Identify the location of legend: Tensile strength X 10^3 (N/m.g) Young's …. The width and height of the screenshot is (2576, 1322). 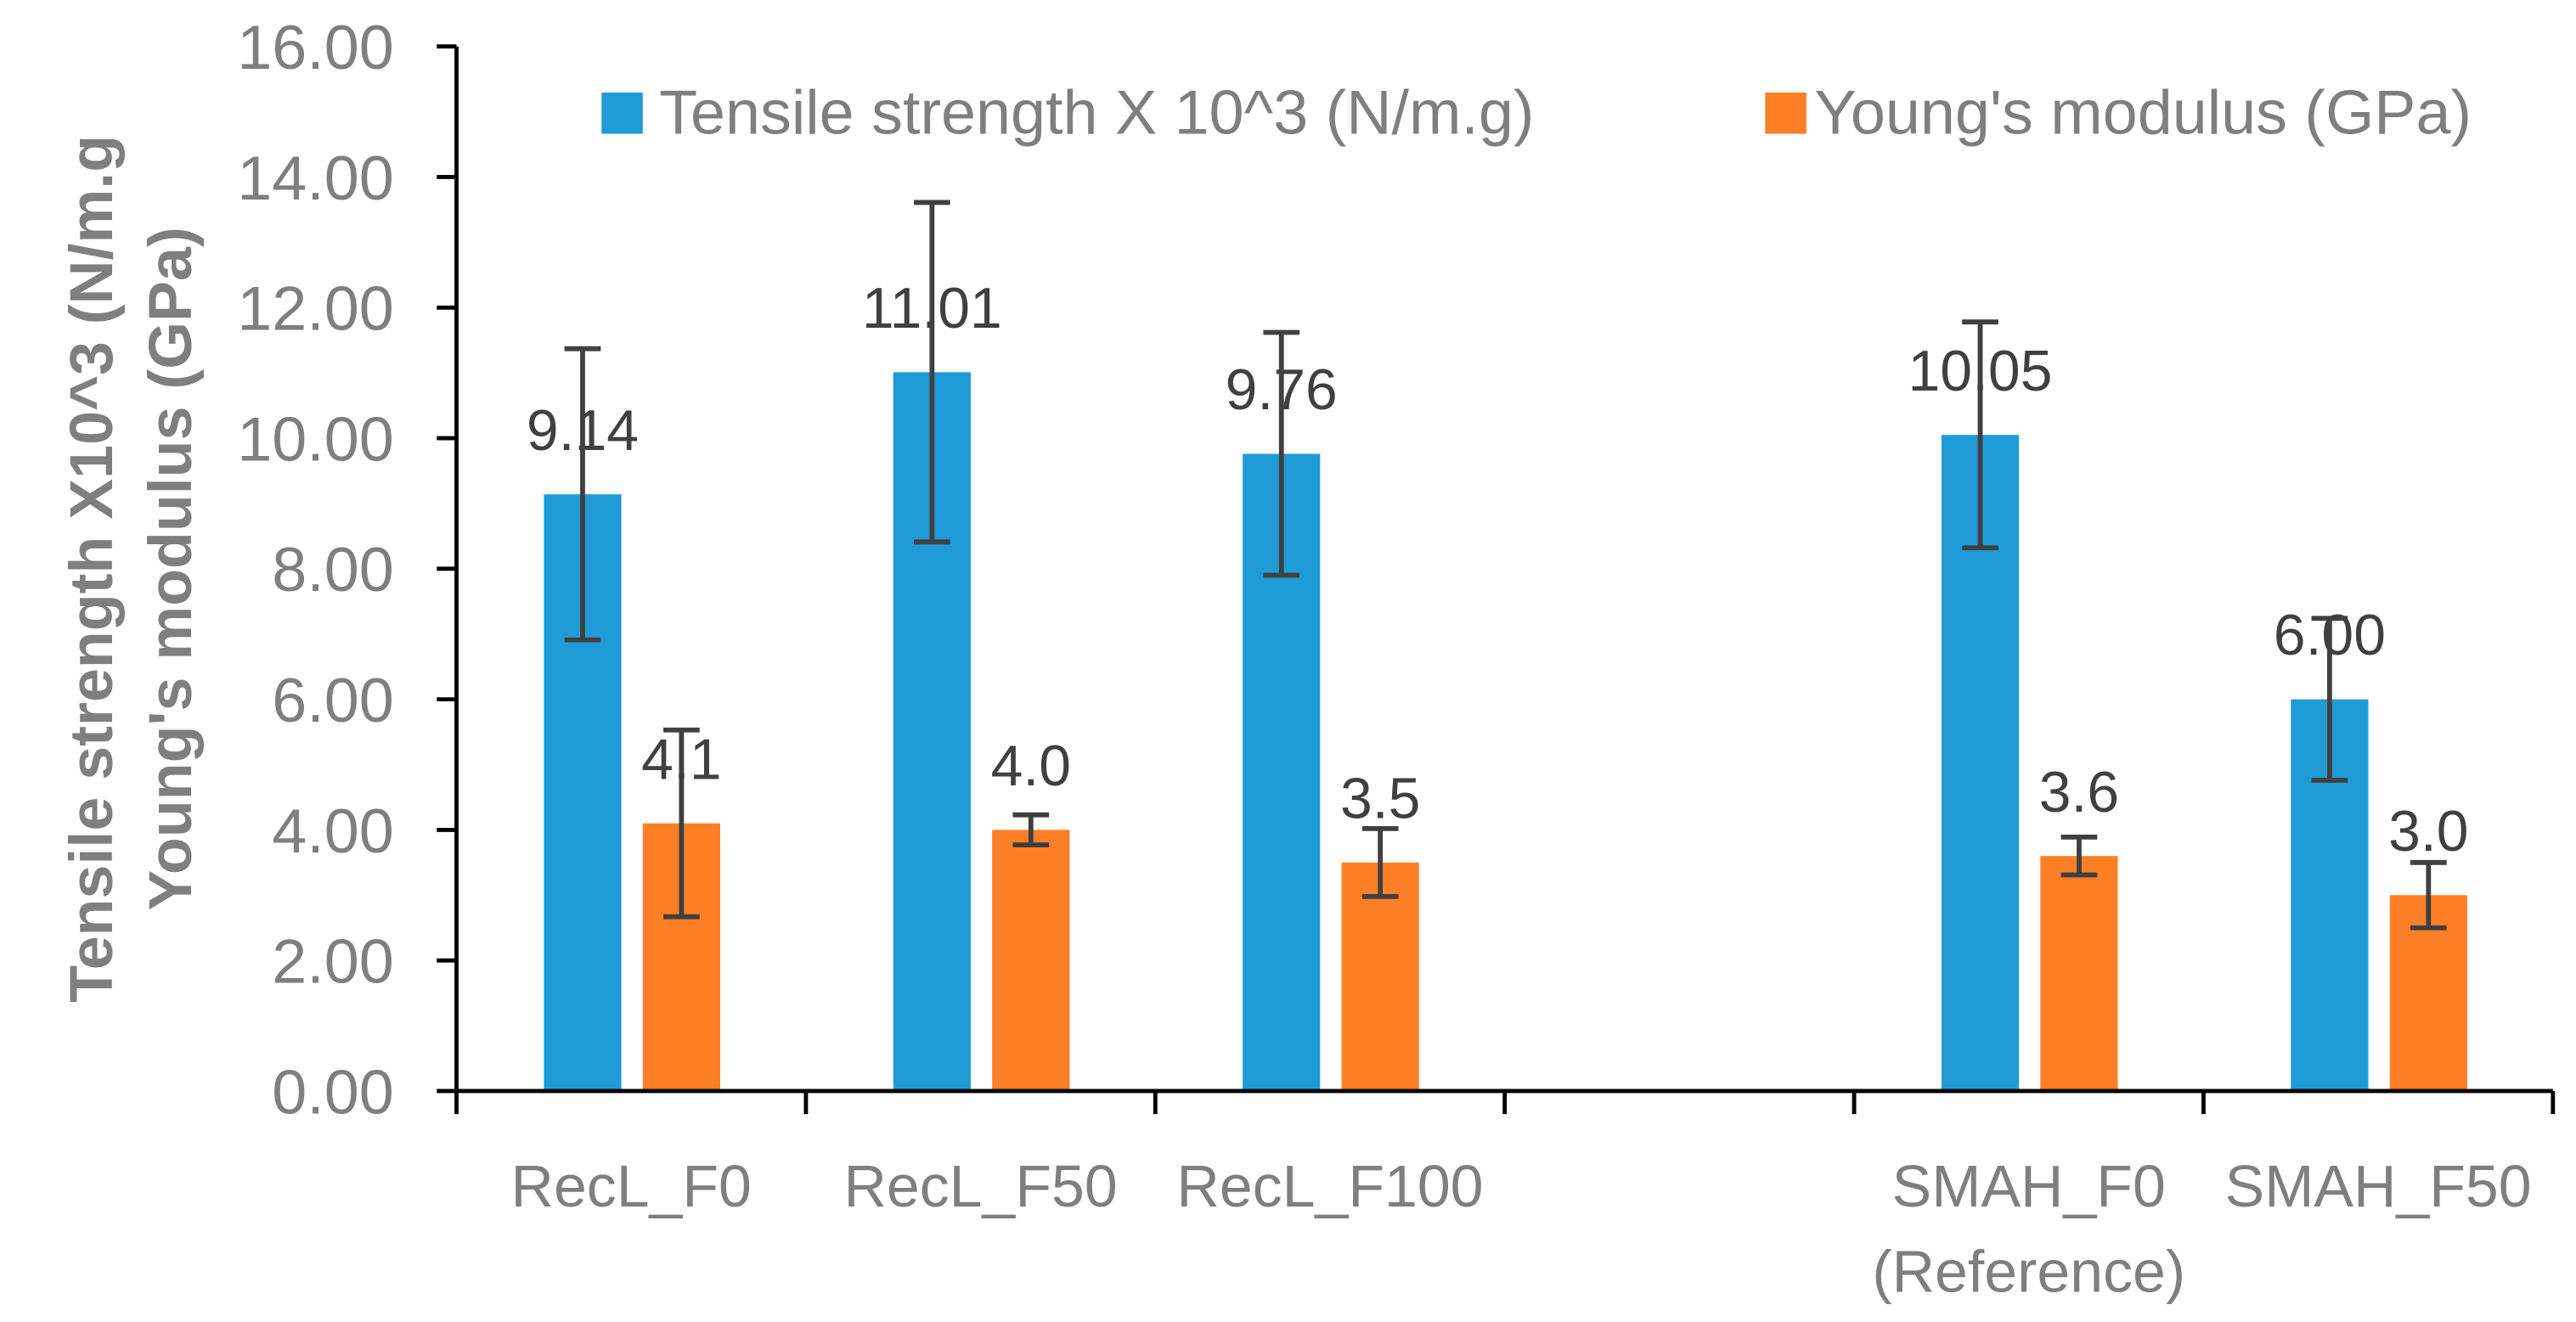
(1536, 112).